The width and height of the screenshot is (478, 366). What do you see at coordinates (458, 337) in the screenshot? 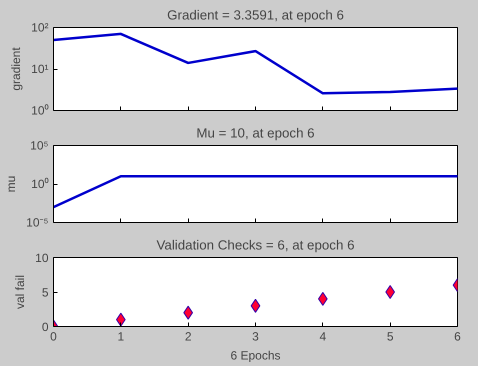
I see `x-tick-label: 6` at bounding box center [458, 337].